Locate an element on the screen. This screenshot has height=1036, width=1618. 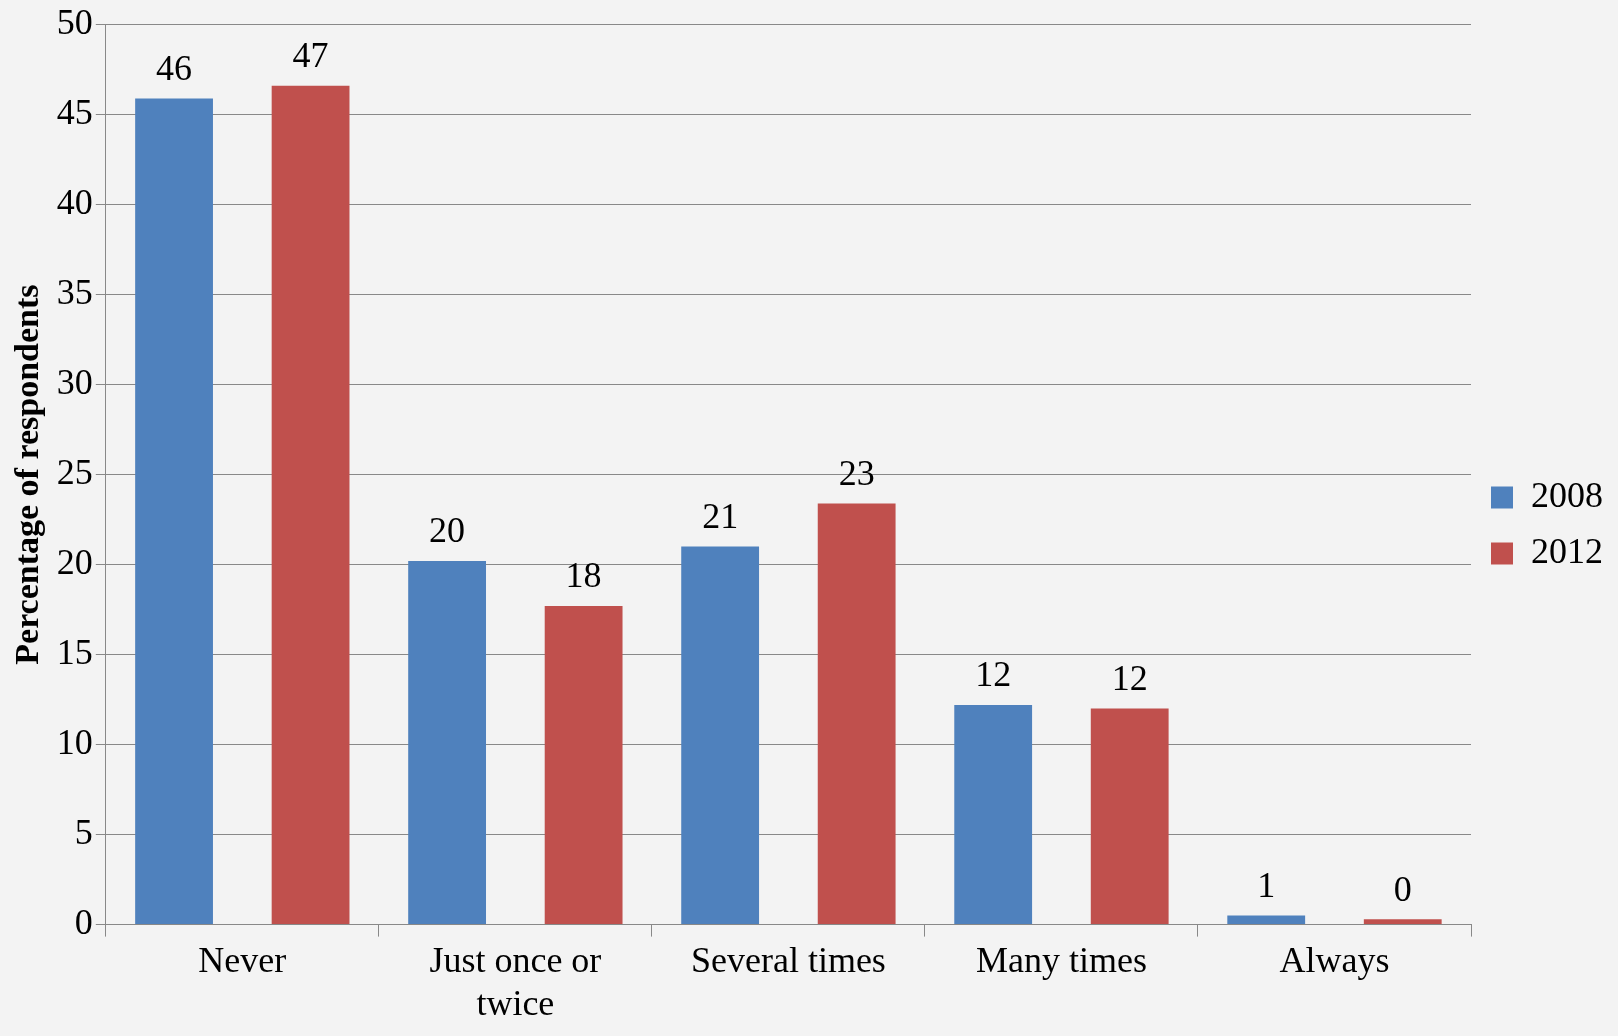
data-label: 0 is located at coordinates (1402, 888).